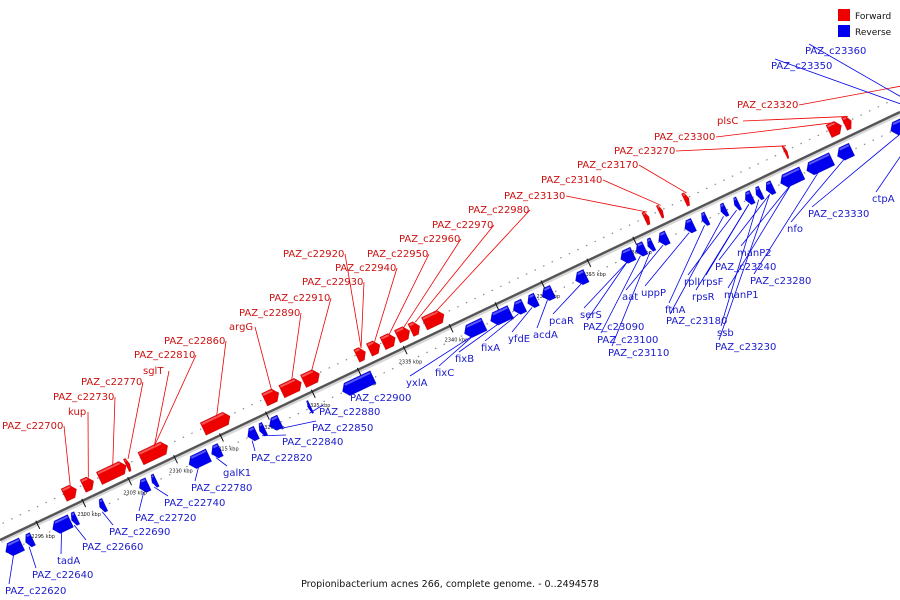  I want to click on gene-label-yfdE: yfdE, so click(519, 339).